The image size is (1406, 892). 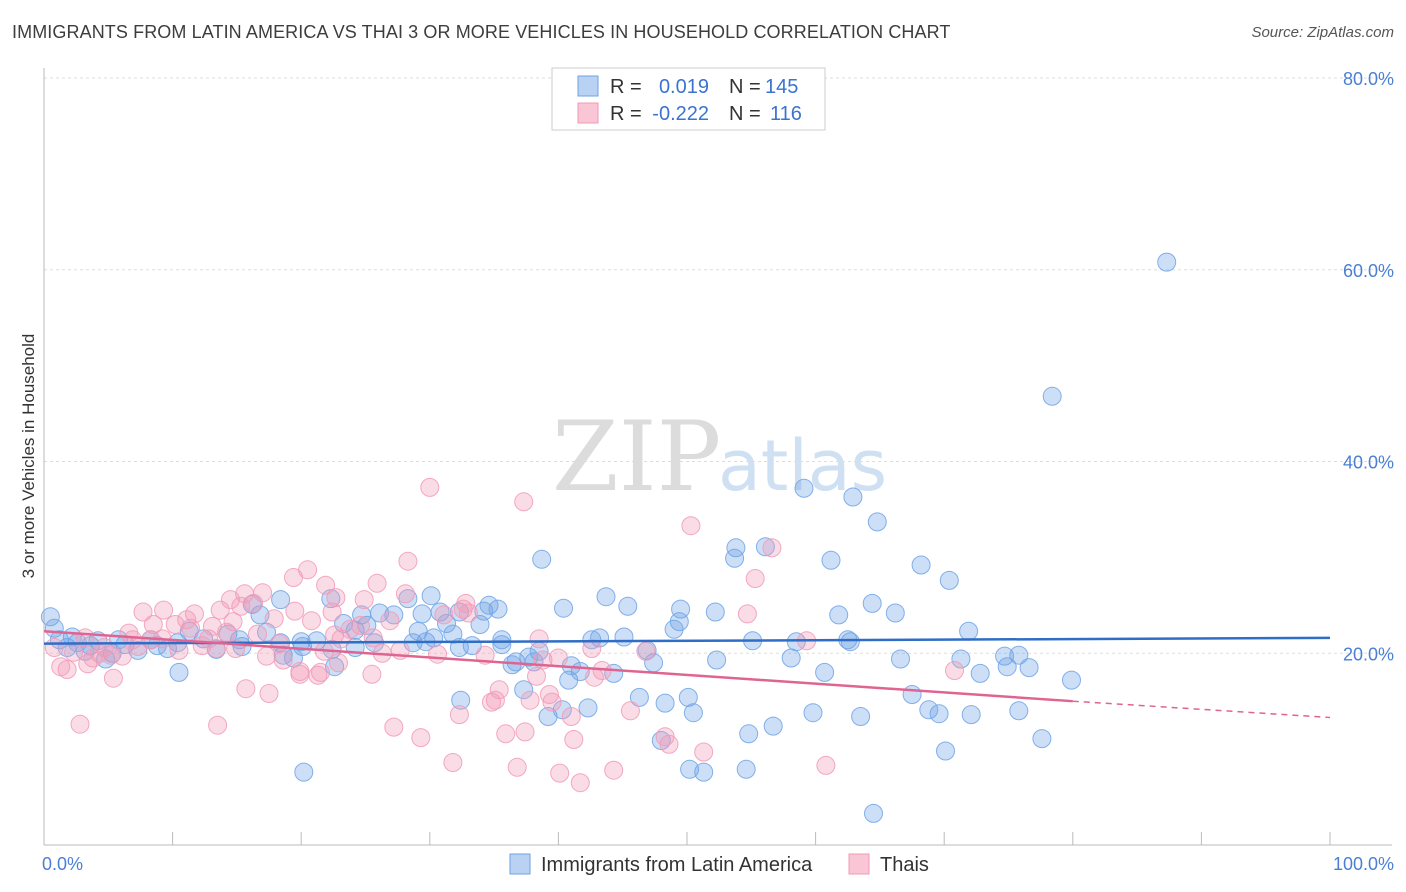 I want to click on source-label: Source: ZipAtlas.com, so click(x=1322, y=32).